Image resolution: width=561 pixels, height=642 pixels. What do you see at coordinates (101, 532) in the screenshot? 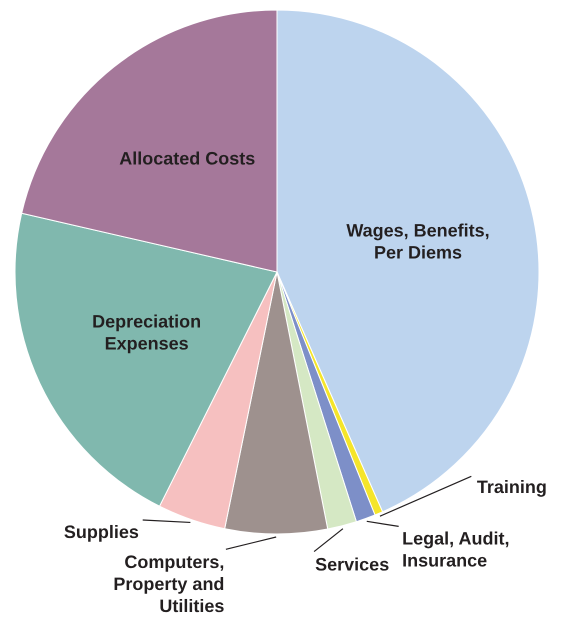
I see `slice-label: Supplies` at bounding box center [101, 532].